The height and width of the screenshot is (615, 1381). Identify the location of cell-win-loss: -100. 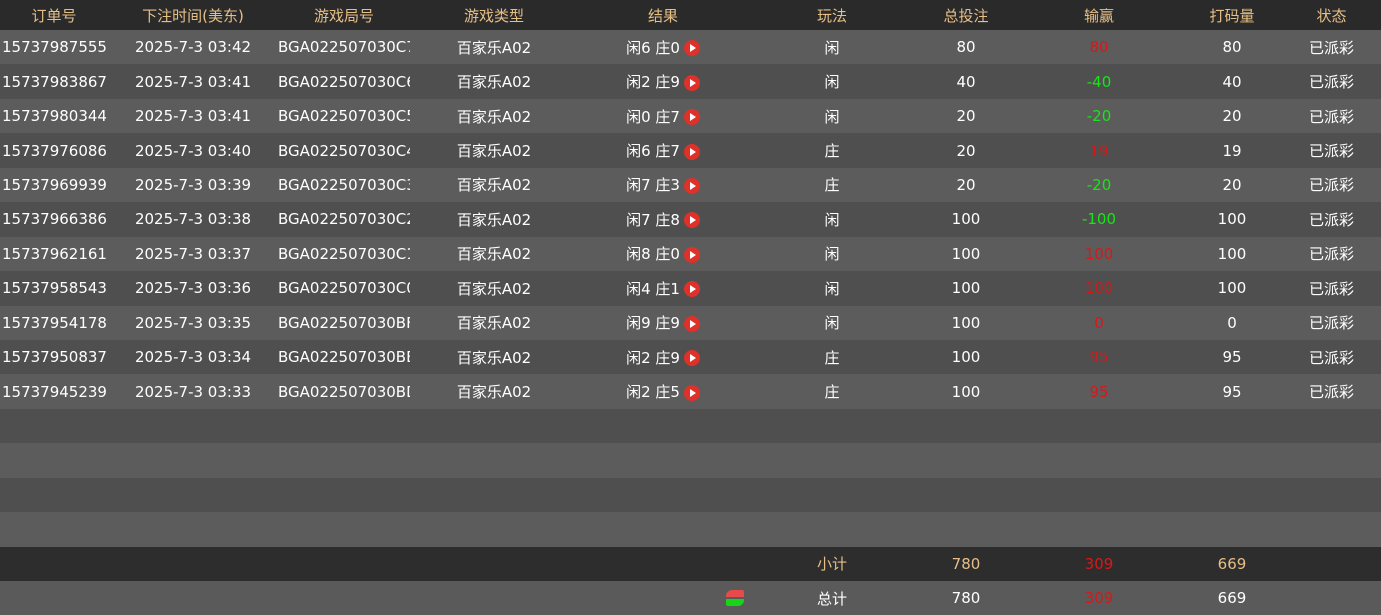
(1099, 219).